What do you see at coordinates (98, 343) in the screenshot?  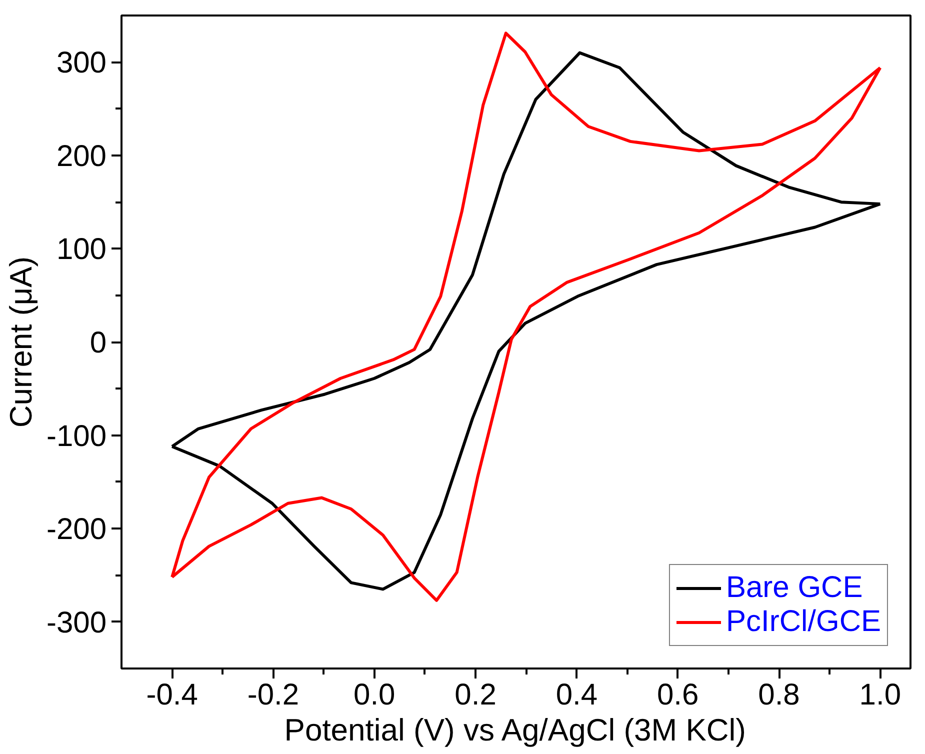 I see `y-tick-label: 0` at bounding box center [98, 343].